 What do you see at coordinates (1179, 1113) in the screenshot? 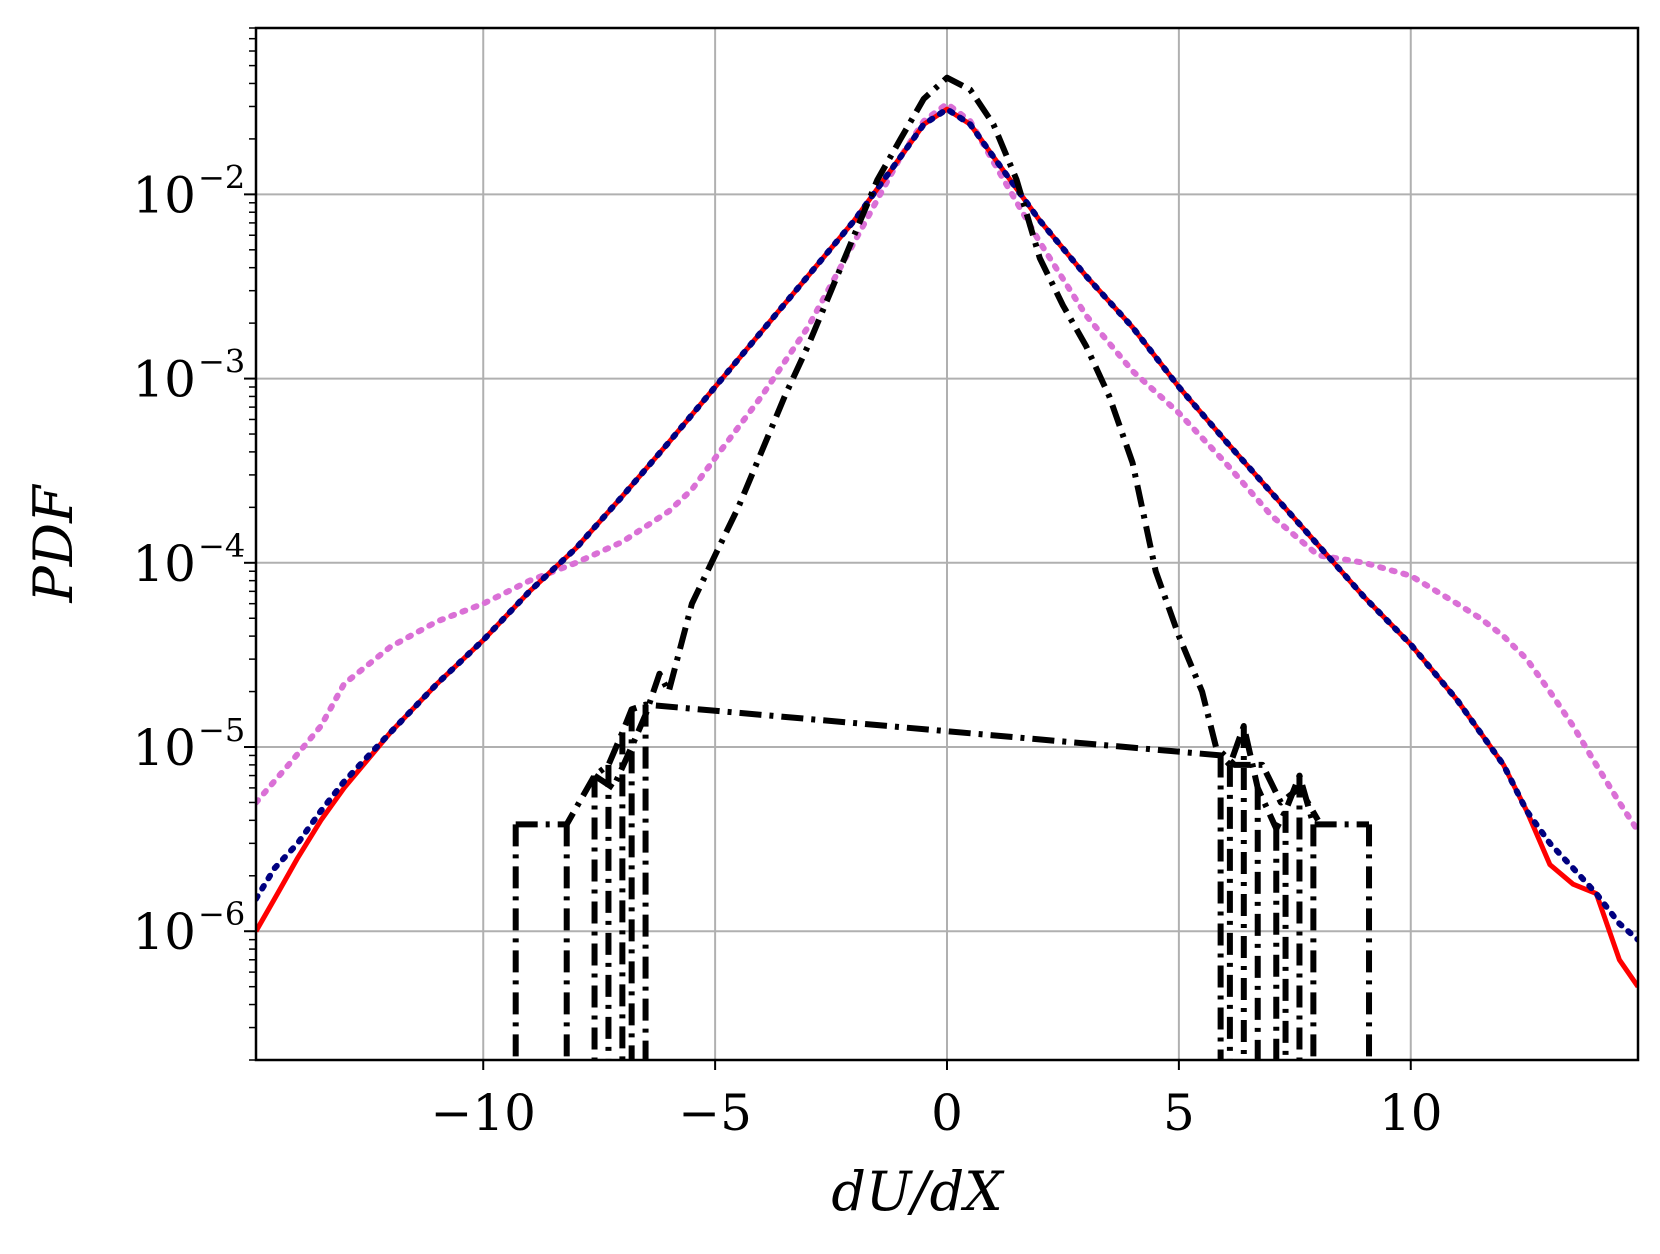
I see `x-tick-label: 5` at bounding box center [1179, 1113].